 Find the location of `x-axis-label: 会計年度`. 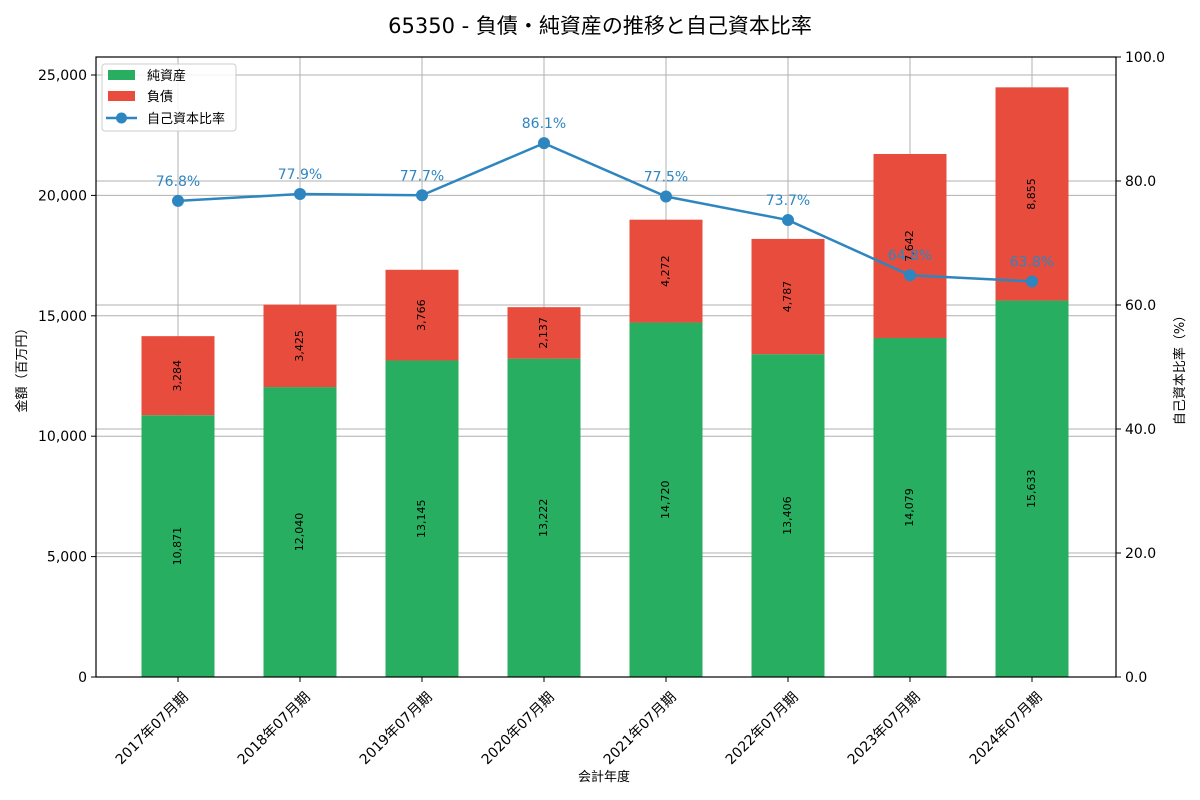

x-axis-label: 会計年度 is located at coordinates (604, 777).